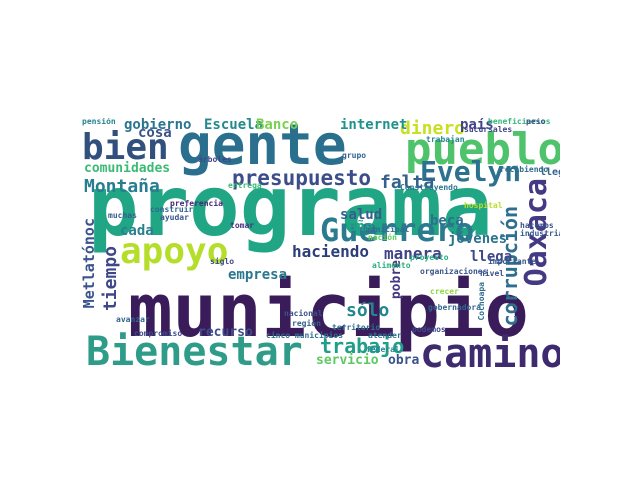 Image resolution: width=640 pixels, height=480 pixels. Describe the element at coordinates (174, 251) in the screenshot. I see `word-apoyo: apoyo` at that location.